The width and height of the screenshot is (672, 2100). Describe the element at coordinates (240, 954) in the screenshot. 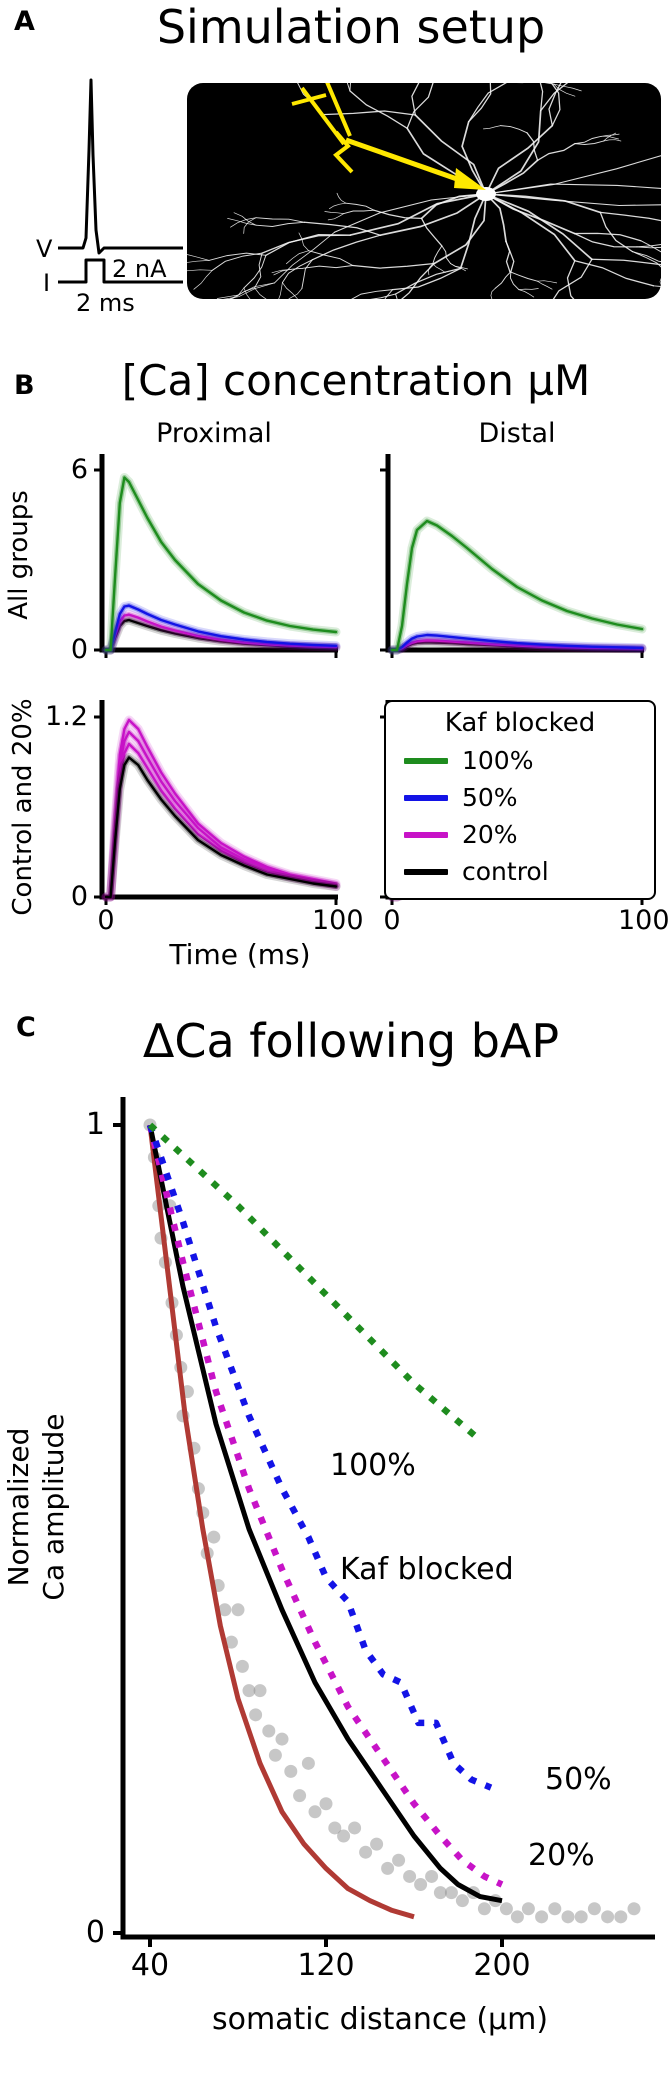

I see `time-axis-label: Time (ms)` at that location.